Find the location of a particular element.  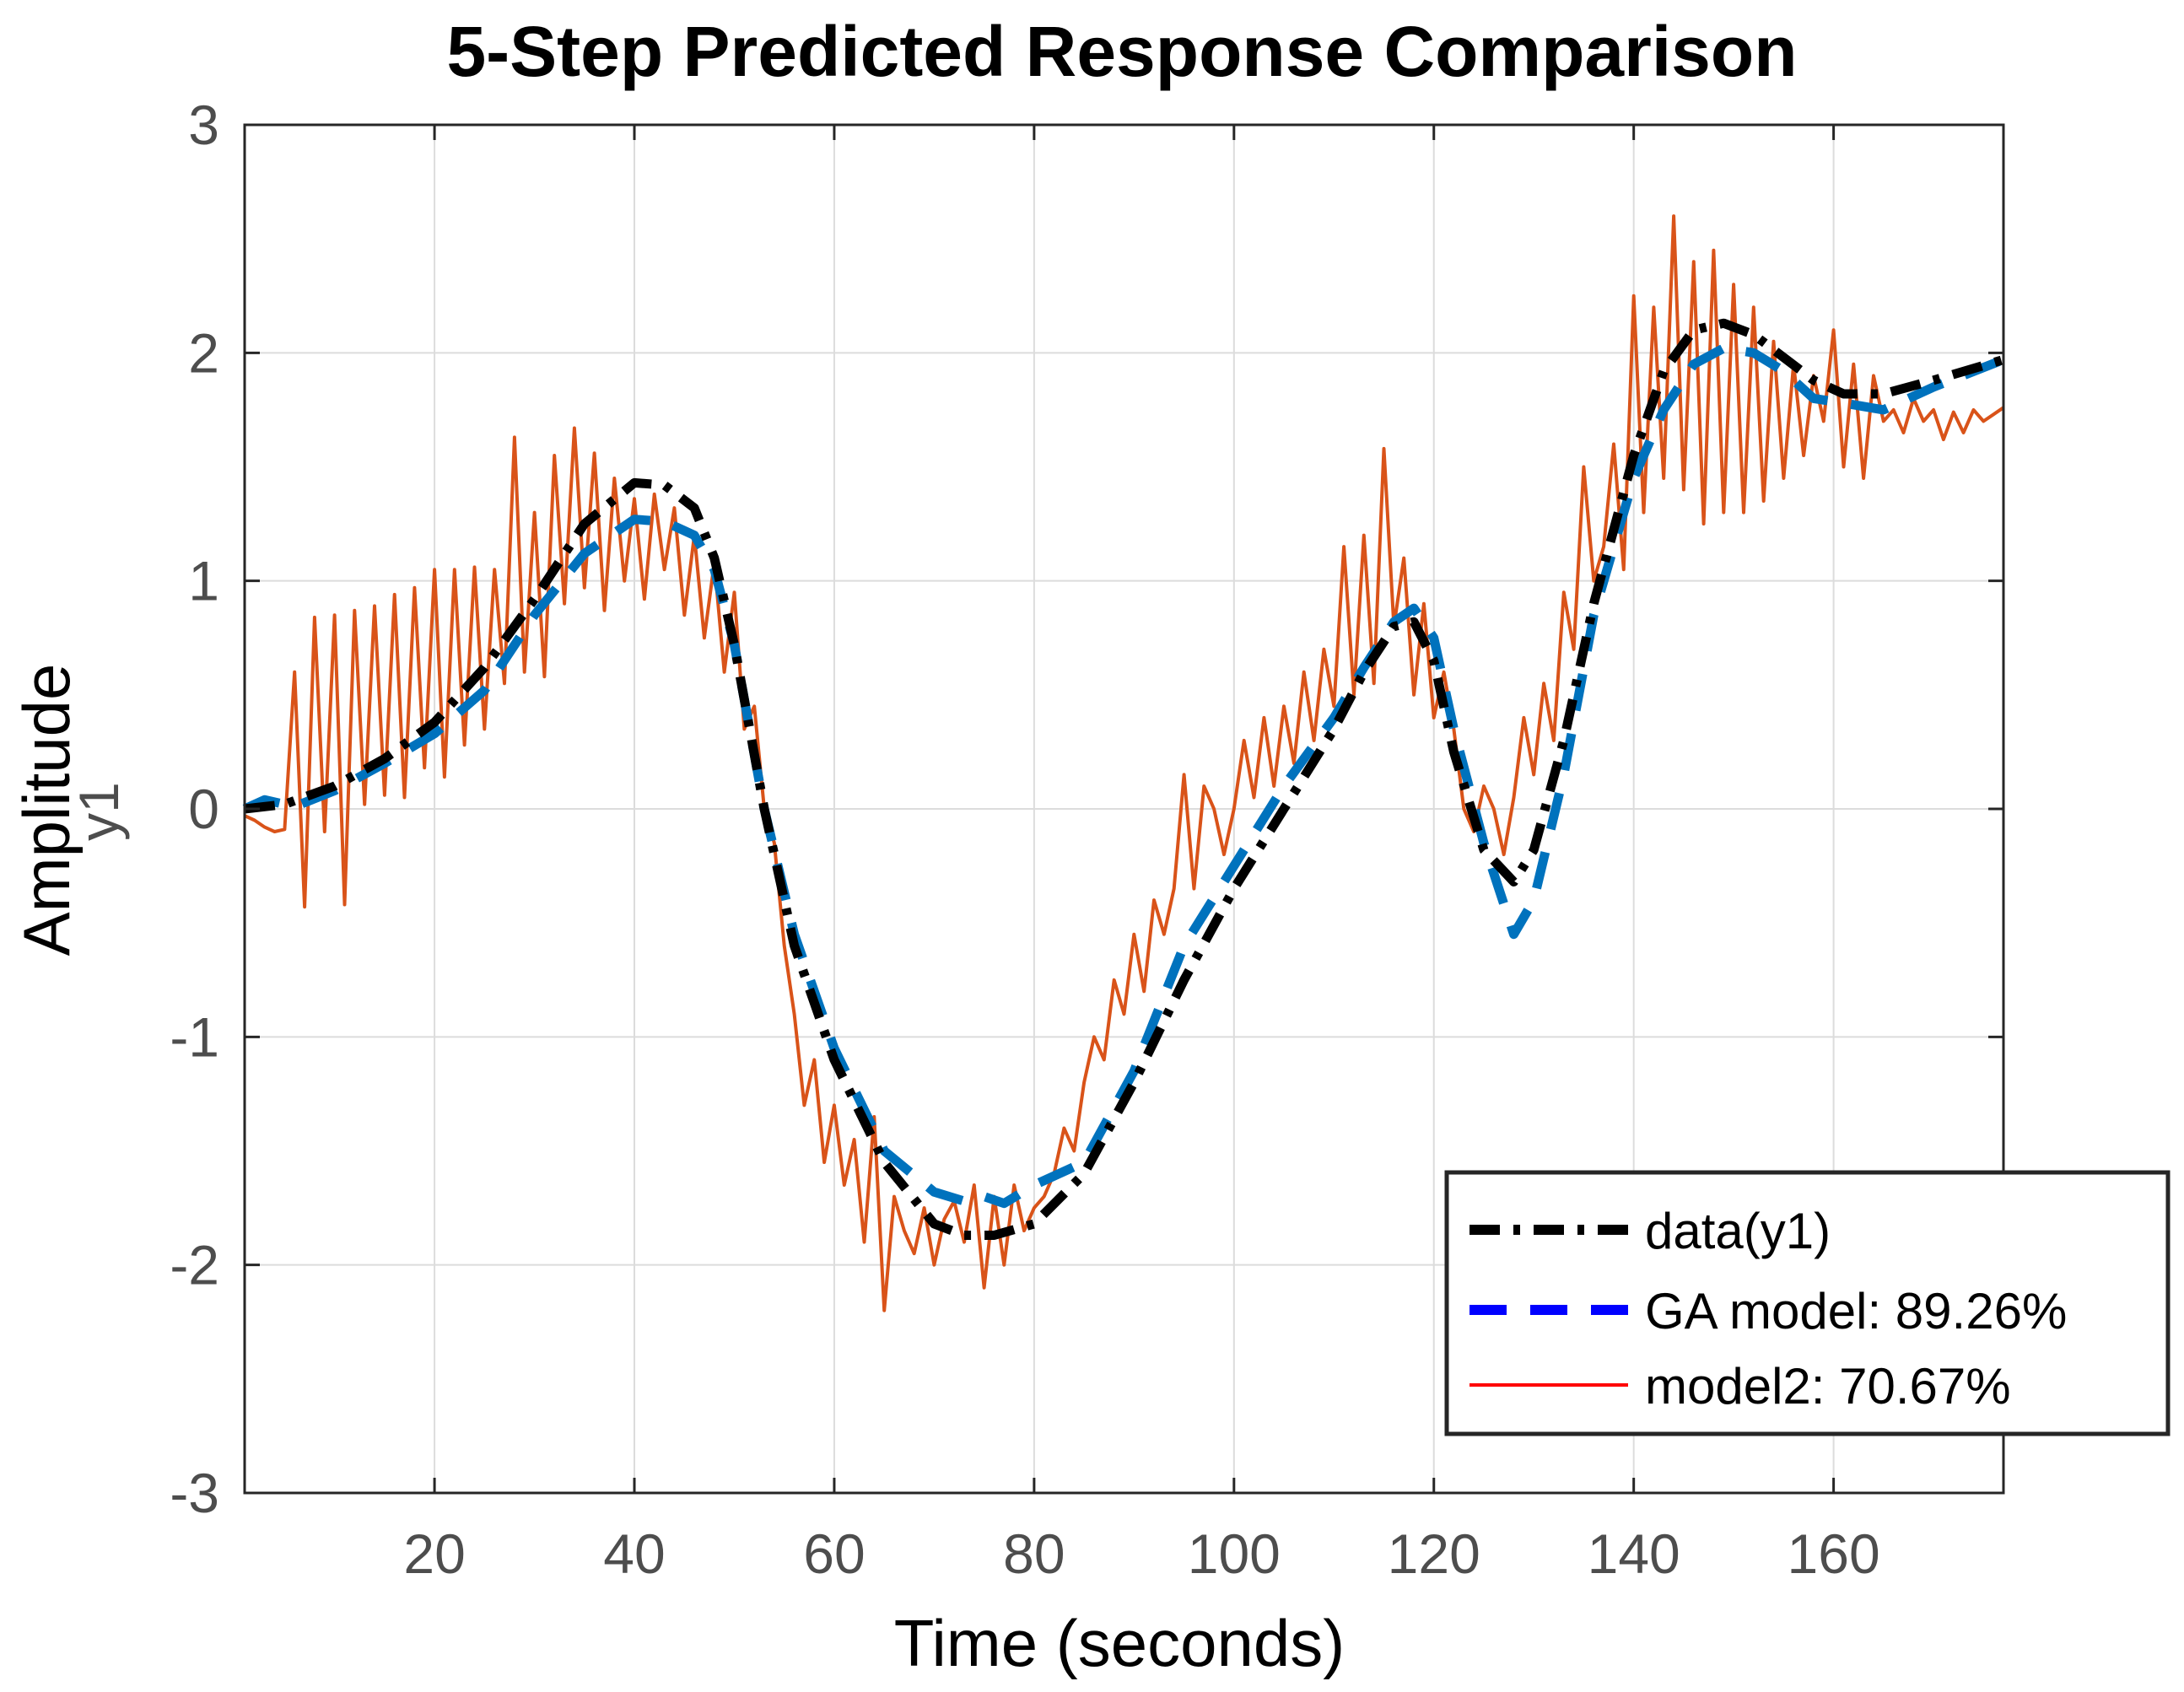

y-axis-sublabel: y1 is located at coordinates (98, 811).